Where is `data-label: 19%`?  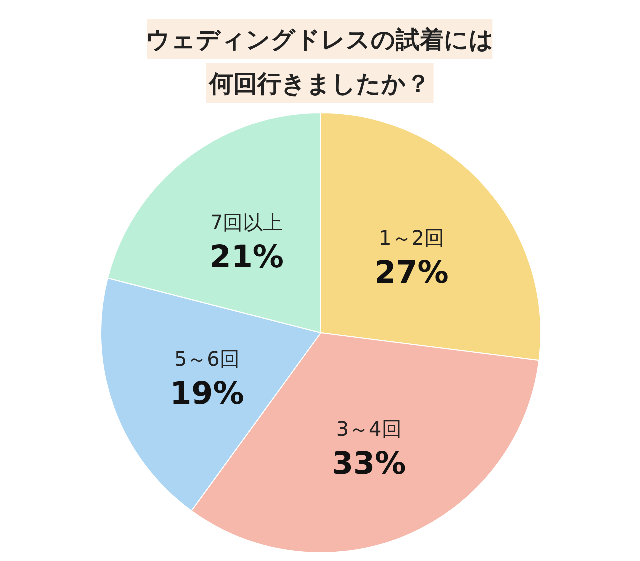 data-label: 19% is located at coordinates (207, 394).